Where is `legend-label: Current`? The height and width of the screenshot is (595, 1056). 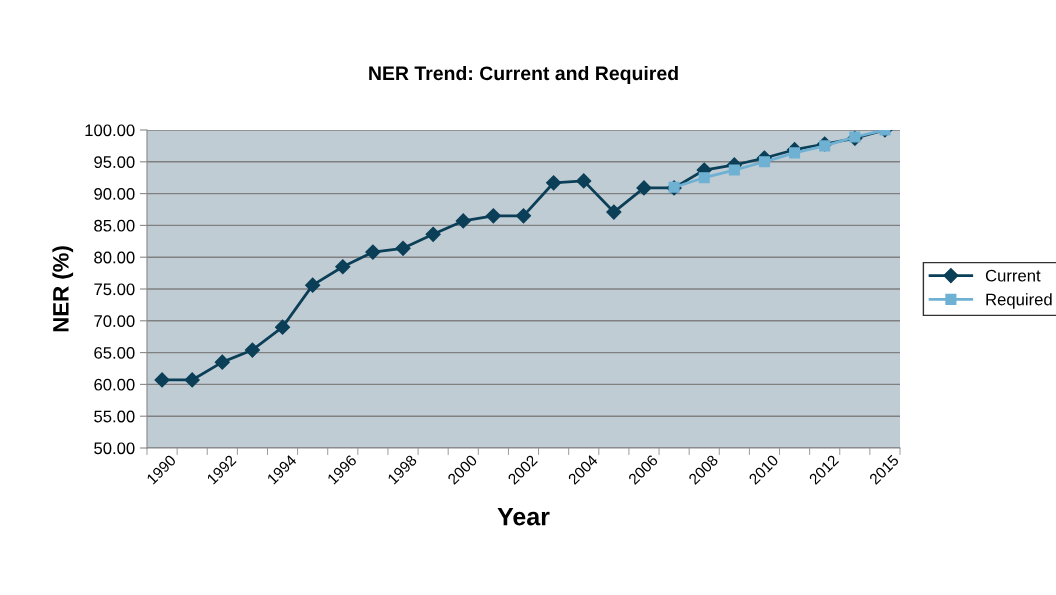 legend-label: Current is located at coordinates (1013, 275).